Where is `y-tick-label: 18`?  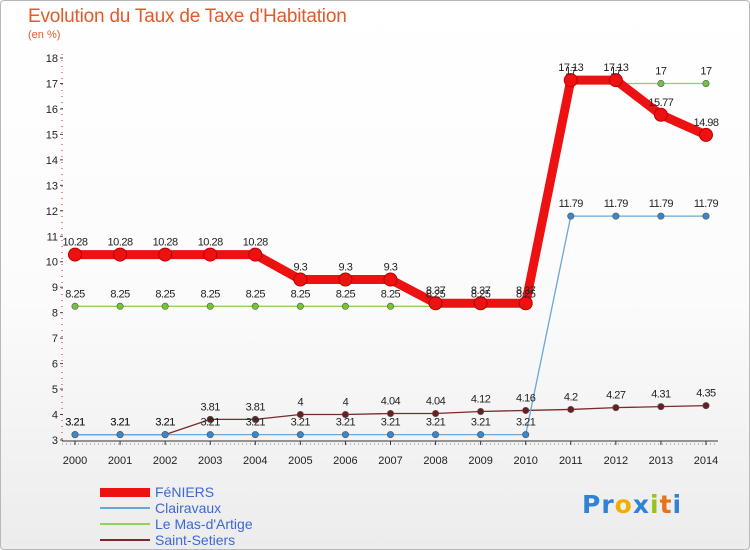 y-tick-label: 18 is located at coordinates (52, 59).